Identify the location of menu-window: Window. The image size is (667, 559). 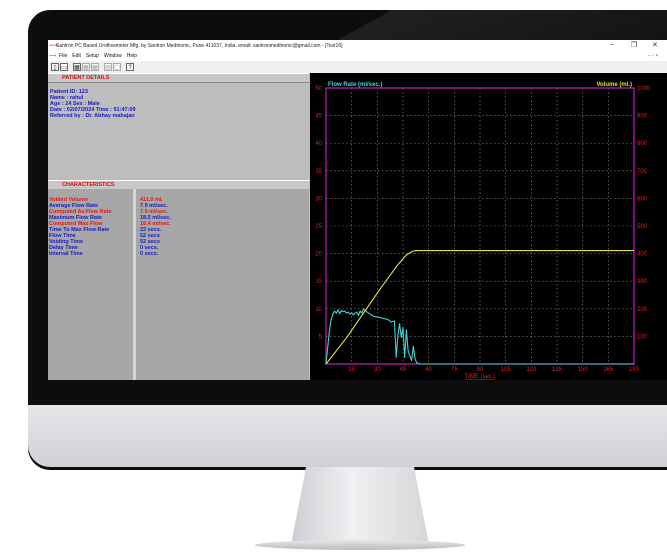
(112, 56).